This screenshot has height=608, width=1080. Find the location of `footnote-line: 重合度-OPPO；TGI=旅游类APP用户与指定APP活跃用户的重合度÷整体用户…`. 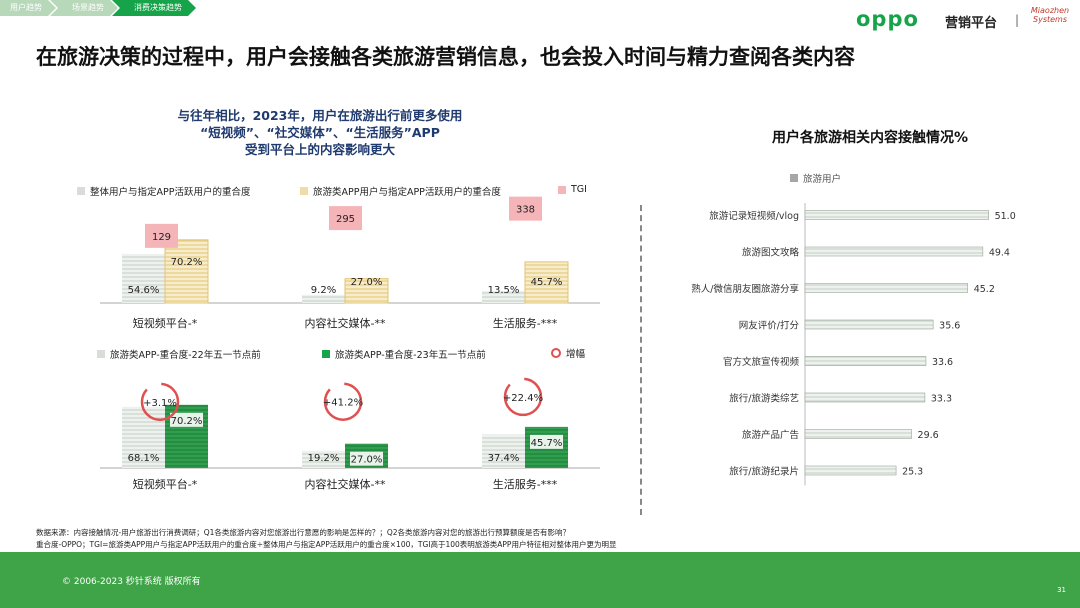

footnote-line: 重合度-OPPO；TGI=旅游类APP用户与指定APP活跃用户的重合度÷整体用户… is located at coordinates (326, 544).